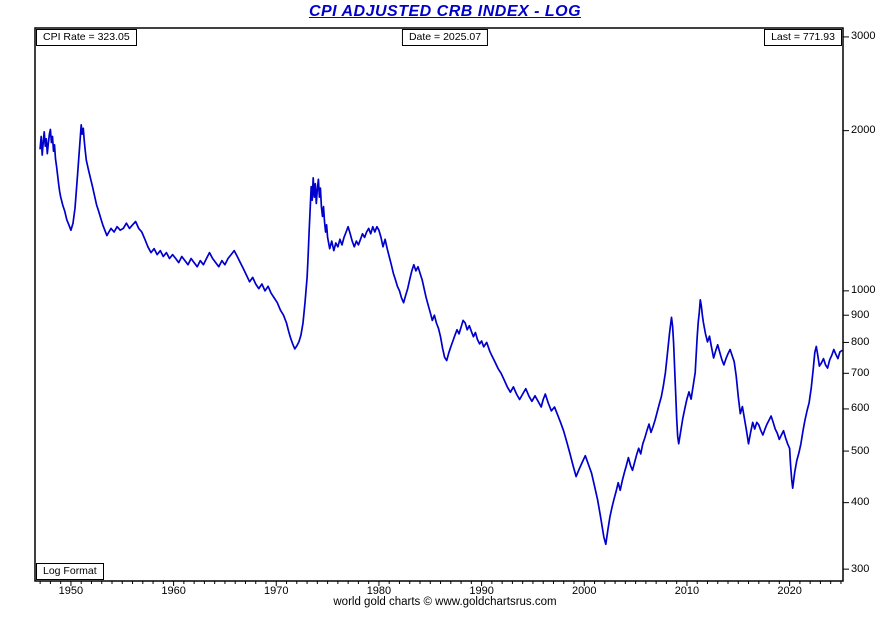 Image resolution: width=890 pixels, height=625 pixels. I want to click on y-tick-label: 1000, so click(863, 290).